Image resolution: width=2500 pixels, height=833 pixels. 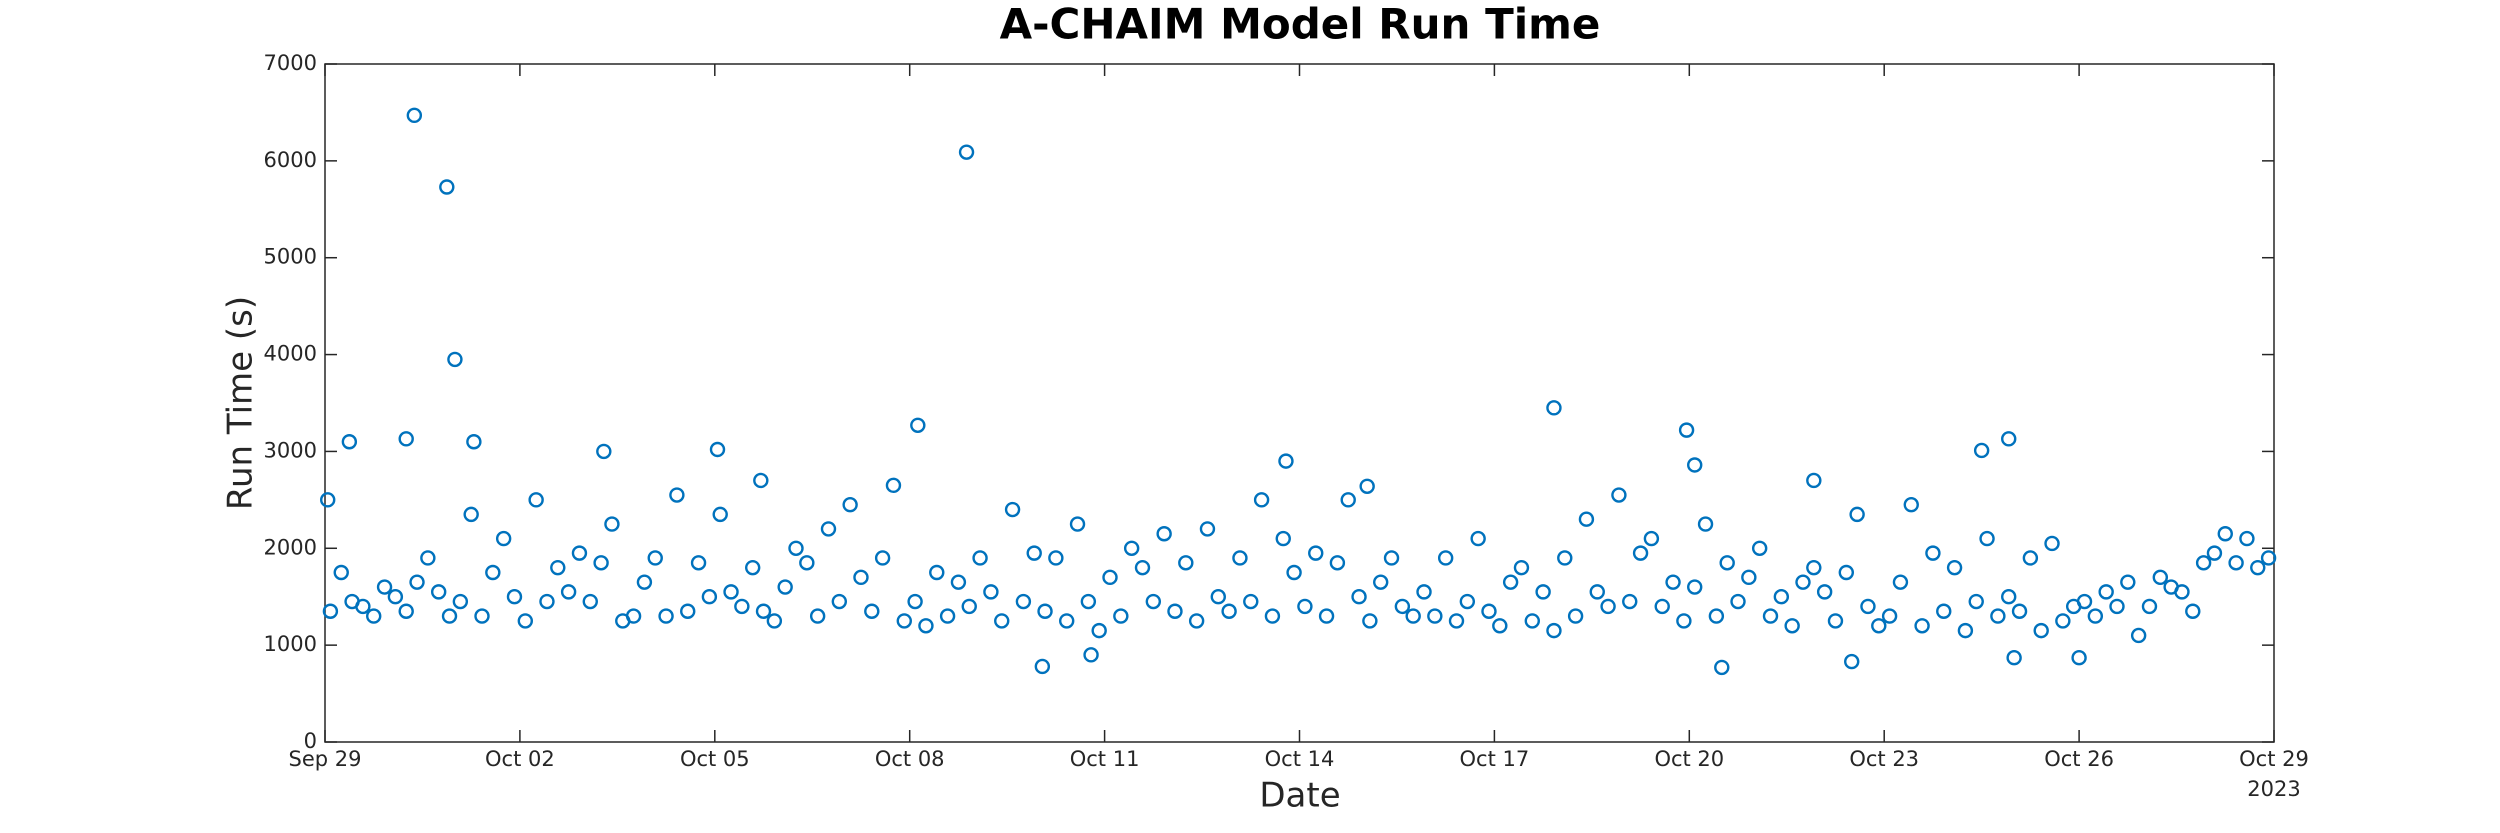 What do you see at coordinates (1300, 24) in the screenshot?
I see `chart-title: A-CHAIM Model Run Time` at bounding box center [1300, 24].